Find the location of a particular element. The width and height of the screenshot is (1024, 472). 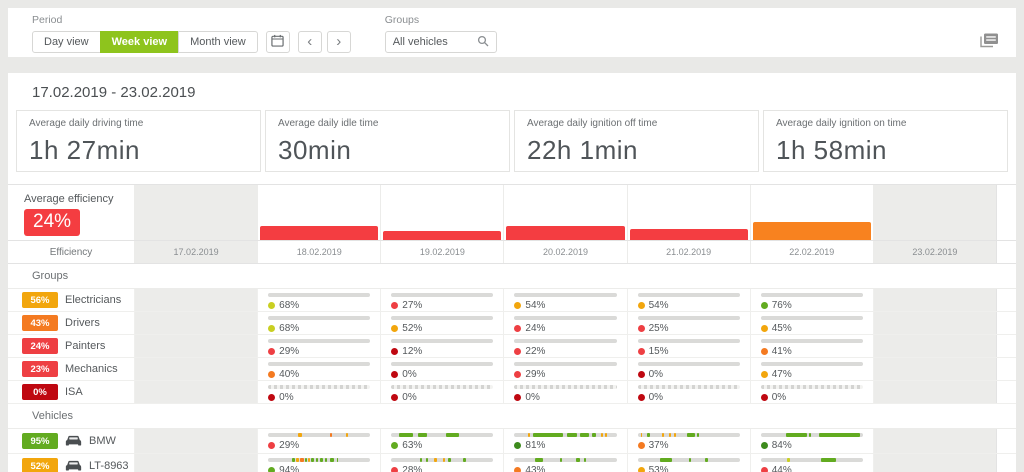

table-row: 43% Drivers 68% 52% 24% 25% 45% is located at coordinates (512, 323).